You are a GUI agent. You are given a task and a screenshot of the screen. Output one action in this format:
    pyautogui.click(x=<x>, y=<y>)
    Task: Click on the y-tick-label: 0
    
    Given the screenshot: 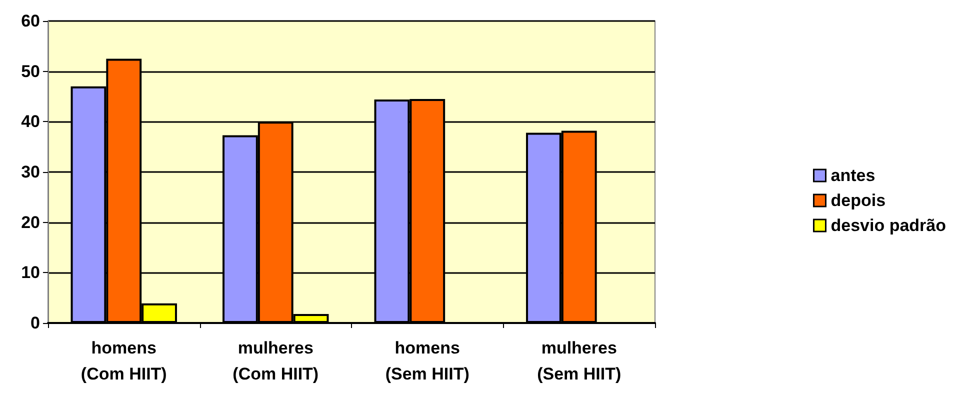 What is the action you would take?
    pyautogui.click(x=35, y=323)
    